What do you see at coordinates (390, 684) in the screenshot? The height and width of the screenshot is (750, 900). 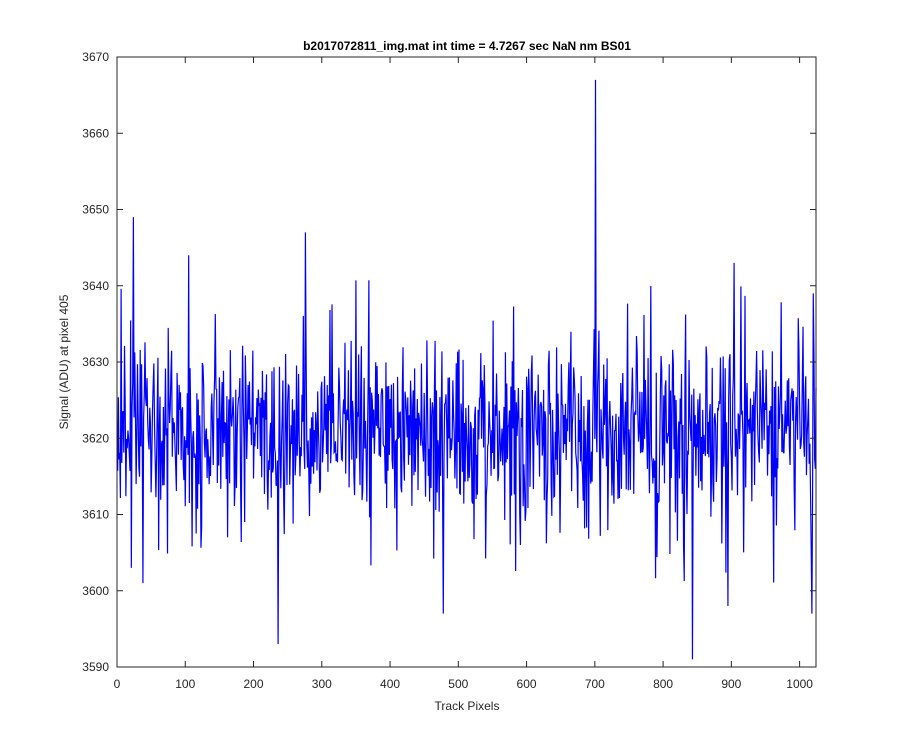 I see `x-tick-label: 400` at bounding box center [390, 684].